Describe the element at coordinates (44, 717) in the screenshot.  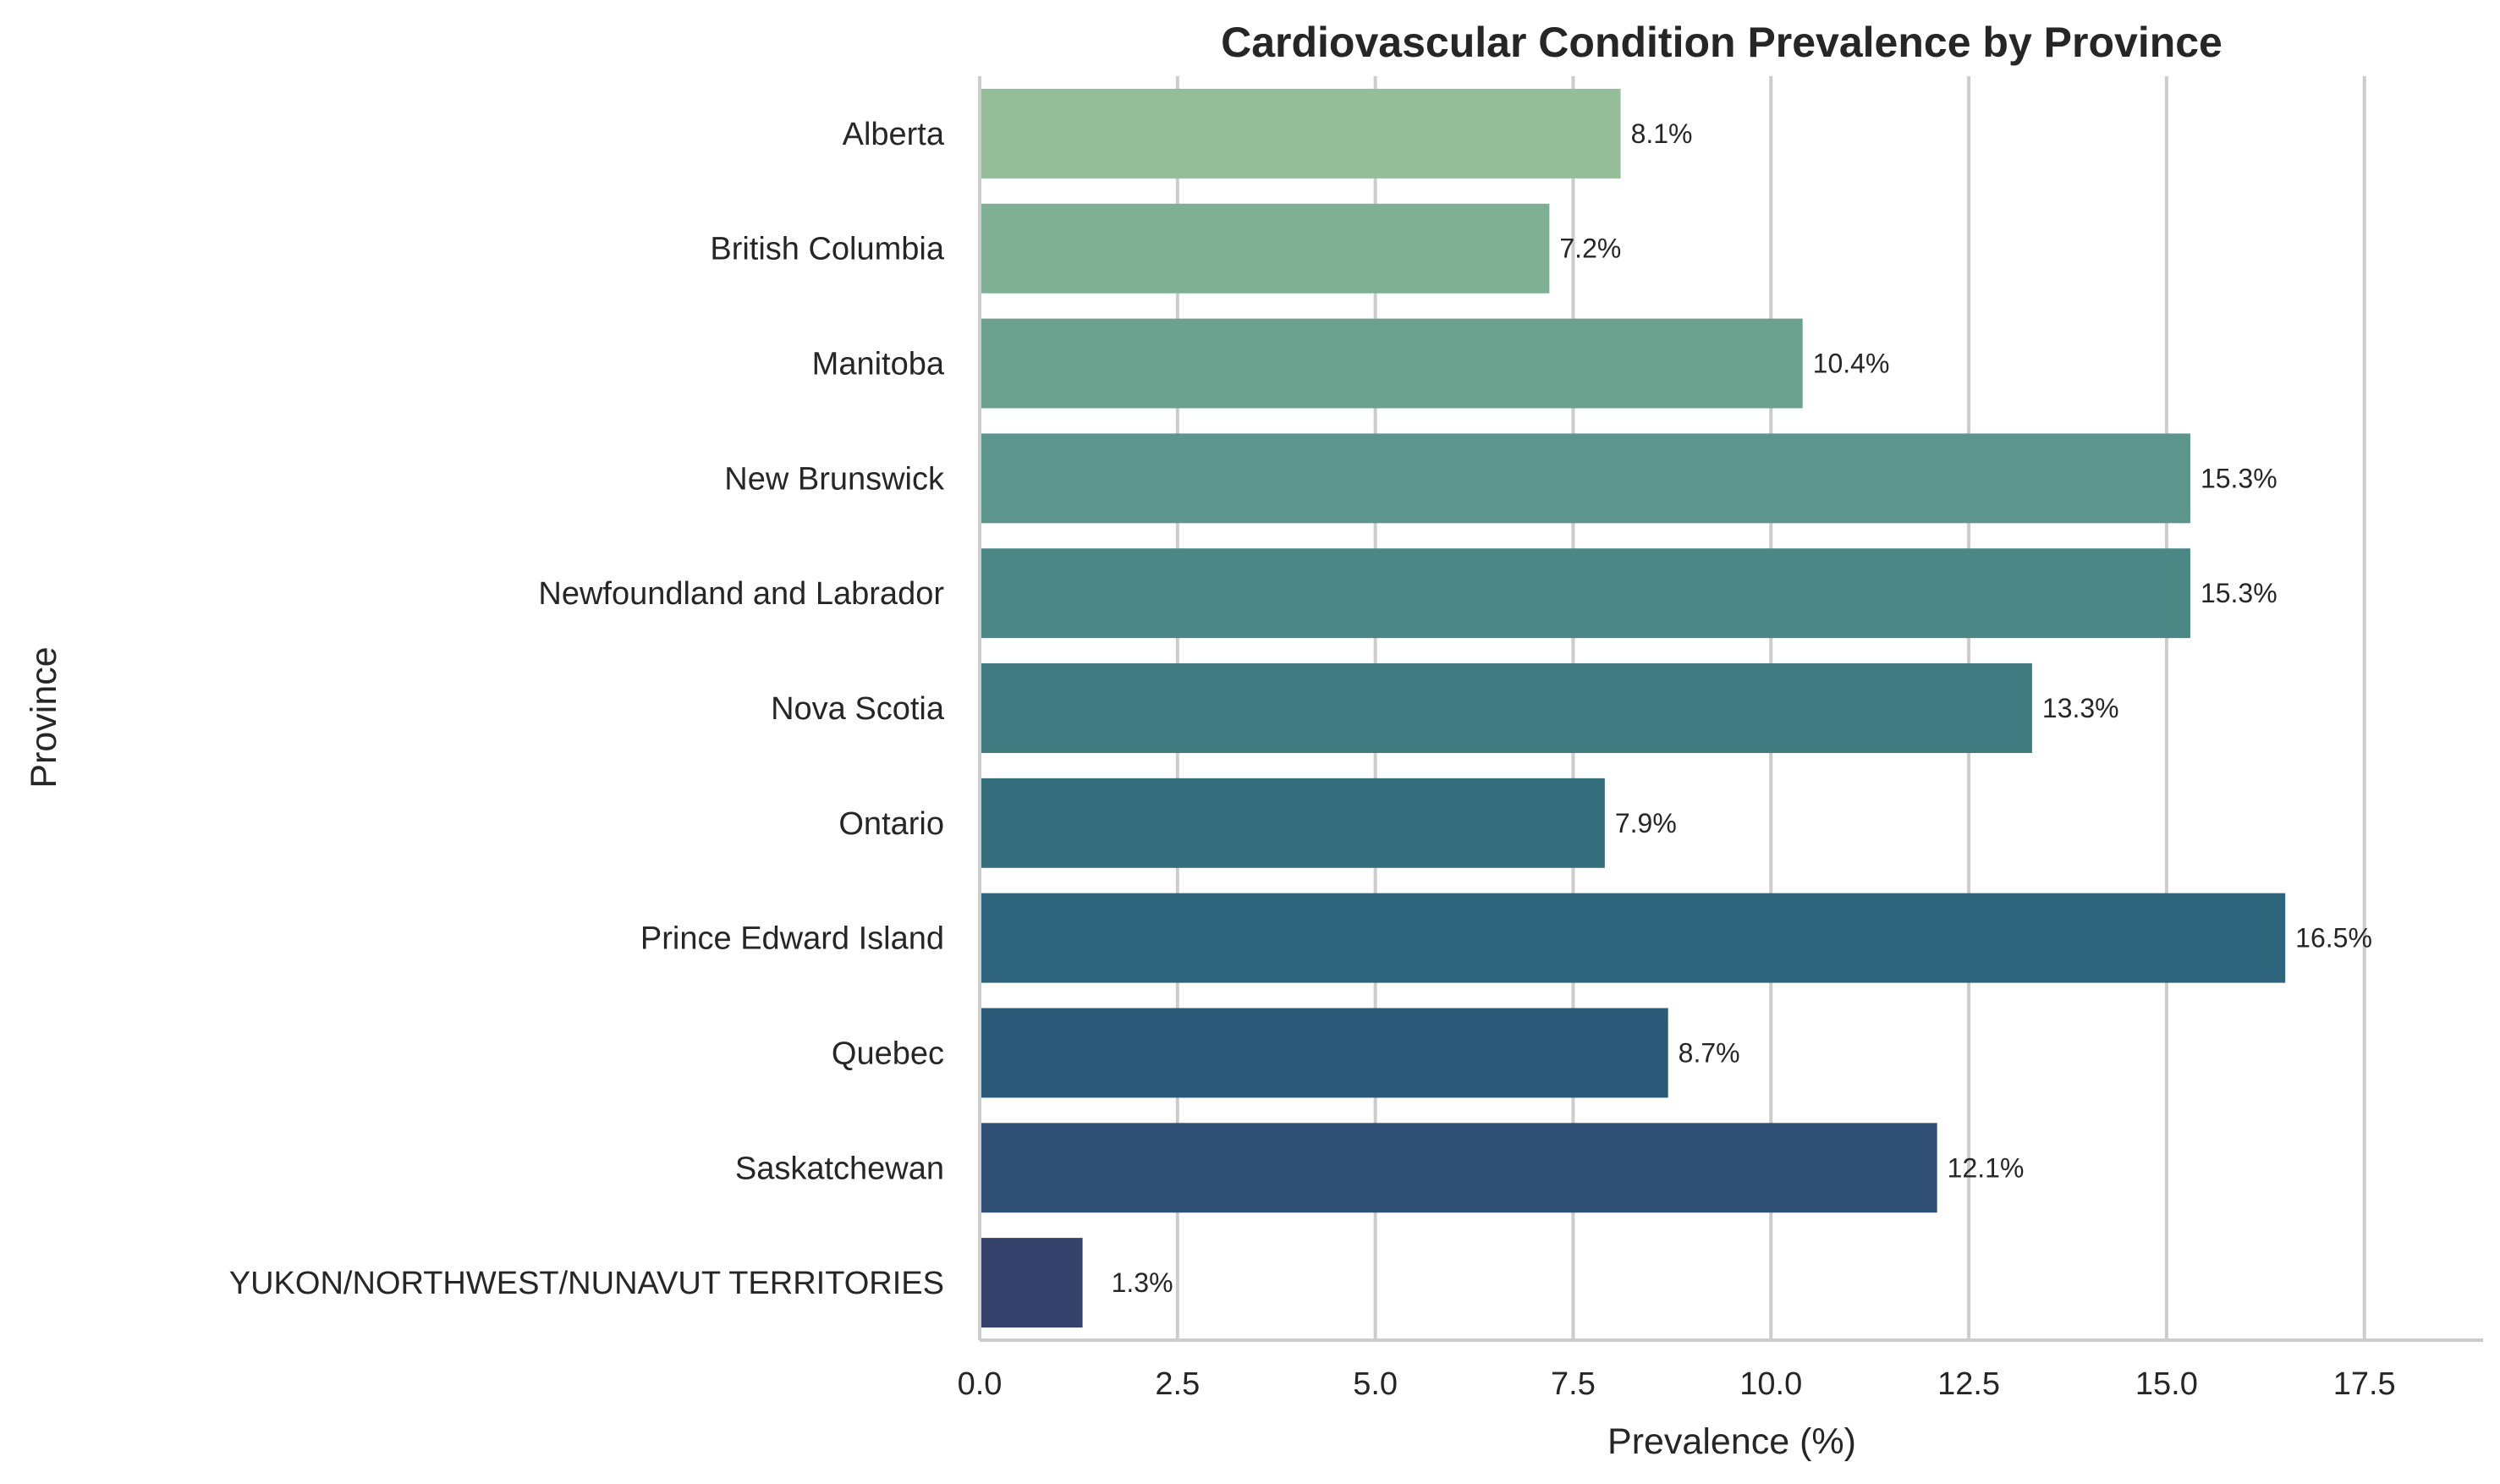
I see `y-axis-label: Province` at that location.